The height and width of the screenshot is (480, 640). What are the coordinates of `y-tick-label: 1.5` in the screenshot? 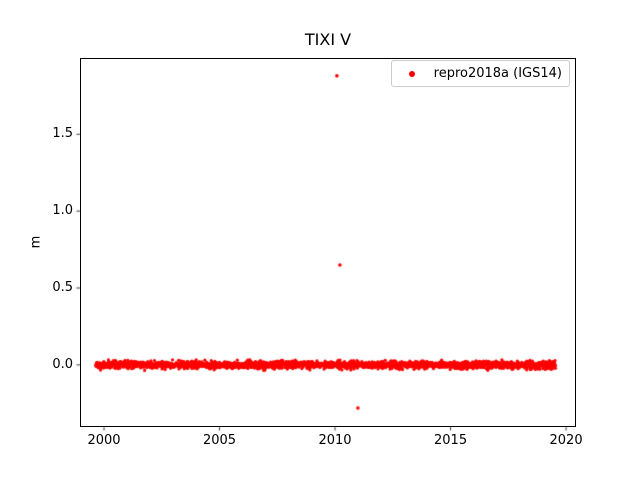 It's located at (62, 134).